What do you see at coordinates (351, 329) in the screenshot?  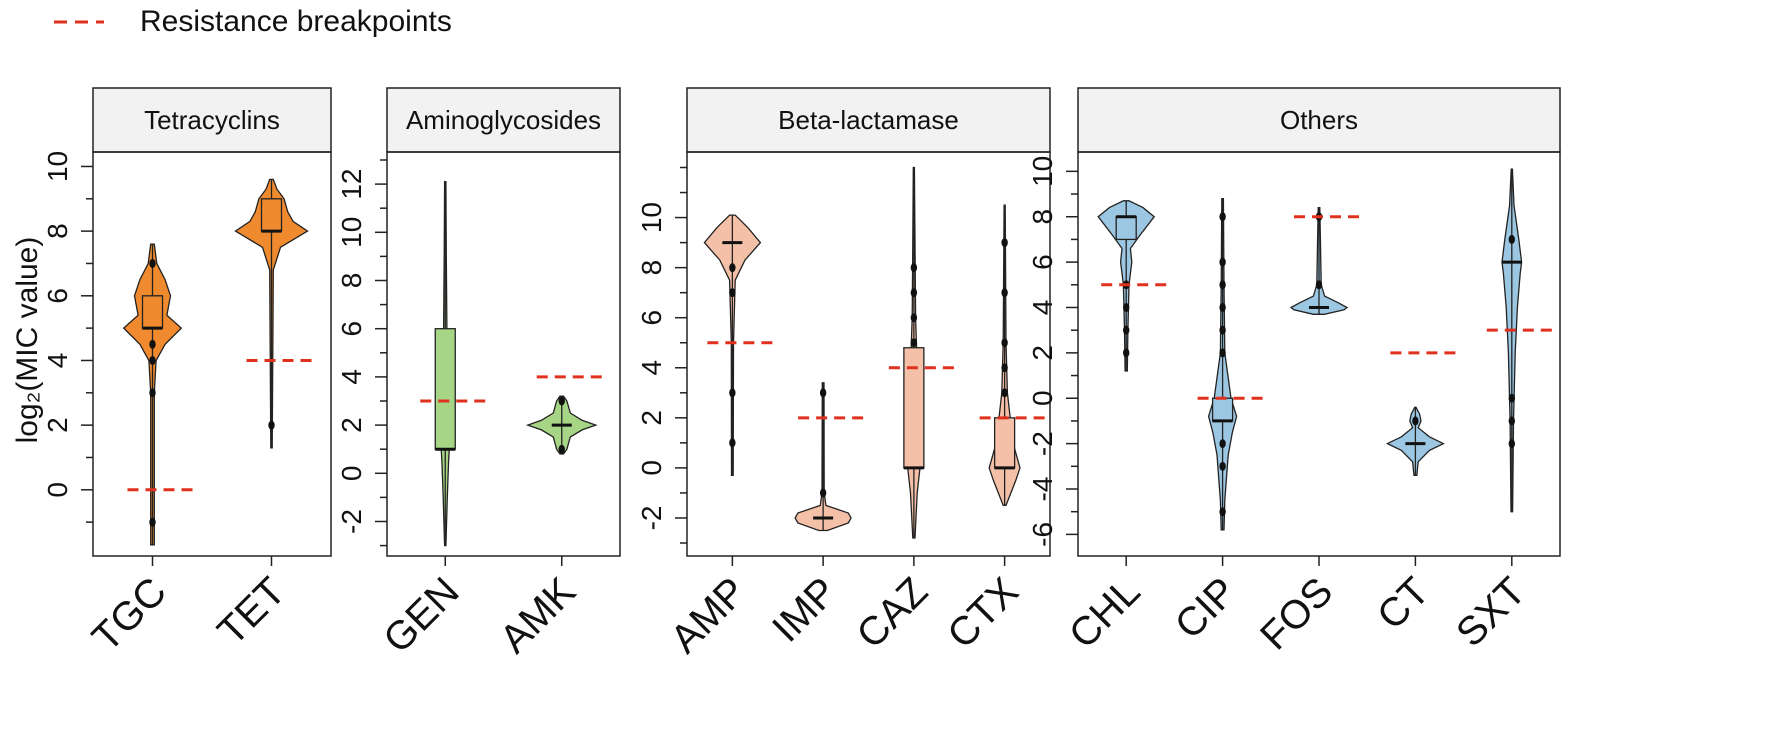 I see `y-tick-label: 6` at bounding box center [351, 329].